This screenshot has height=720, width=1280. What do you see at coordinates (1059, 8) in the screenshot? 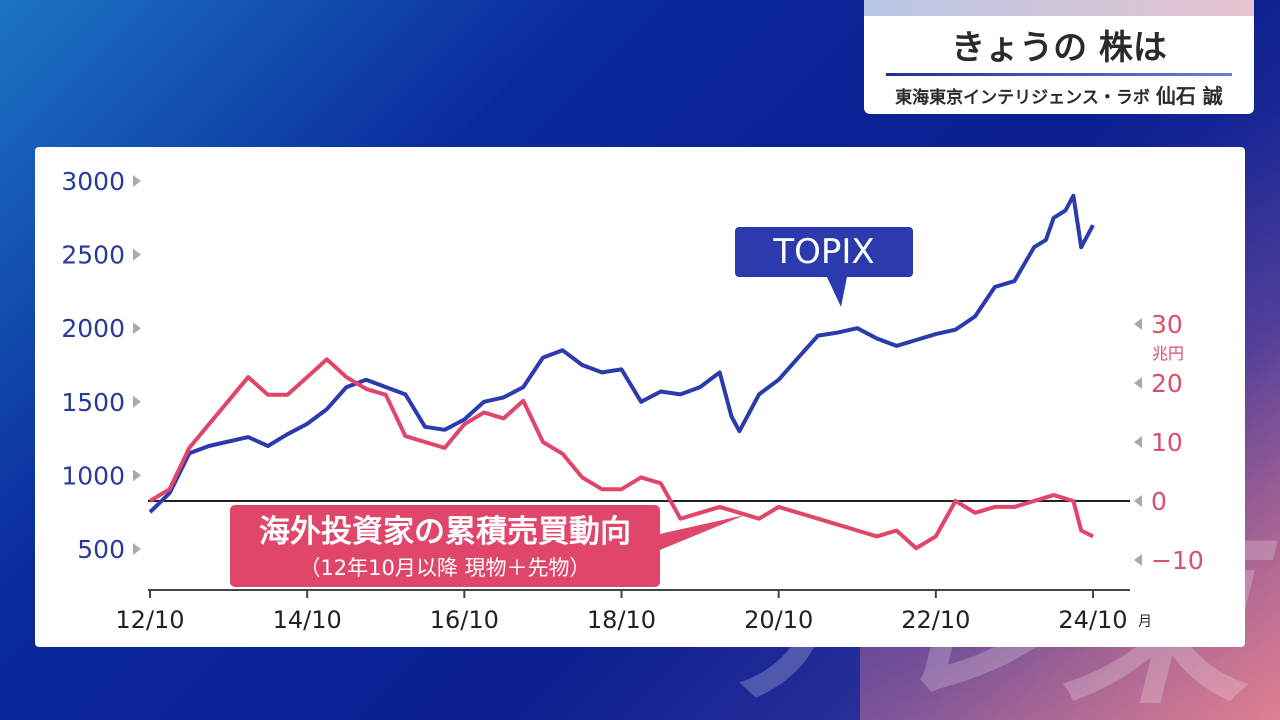
I see `title-top-bar` at bounding box center [1059, 8].